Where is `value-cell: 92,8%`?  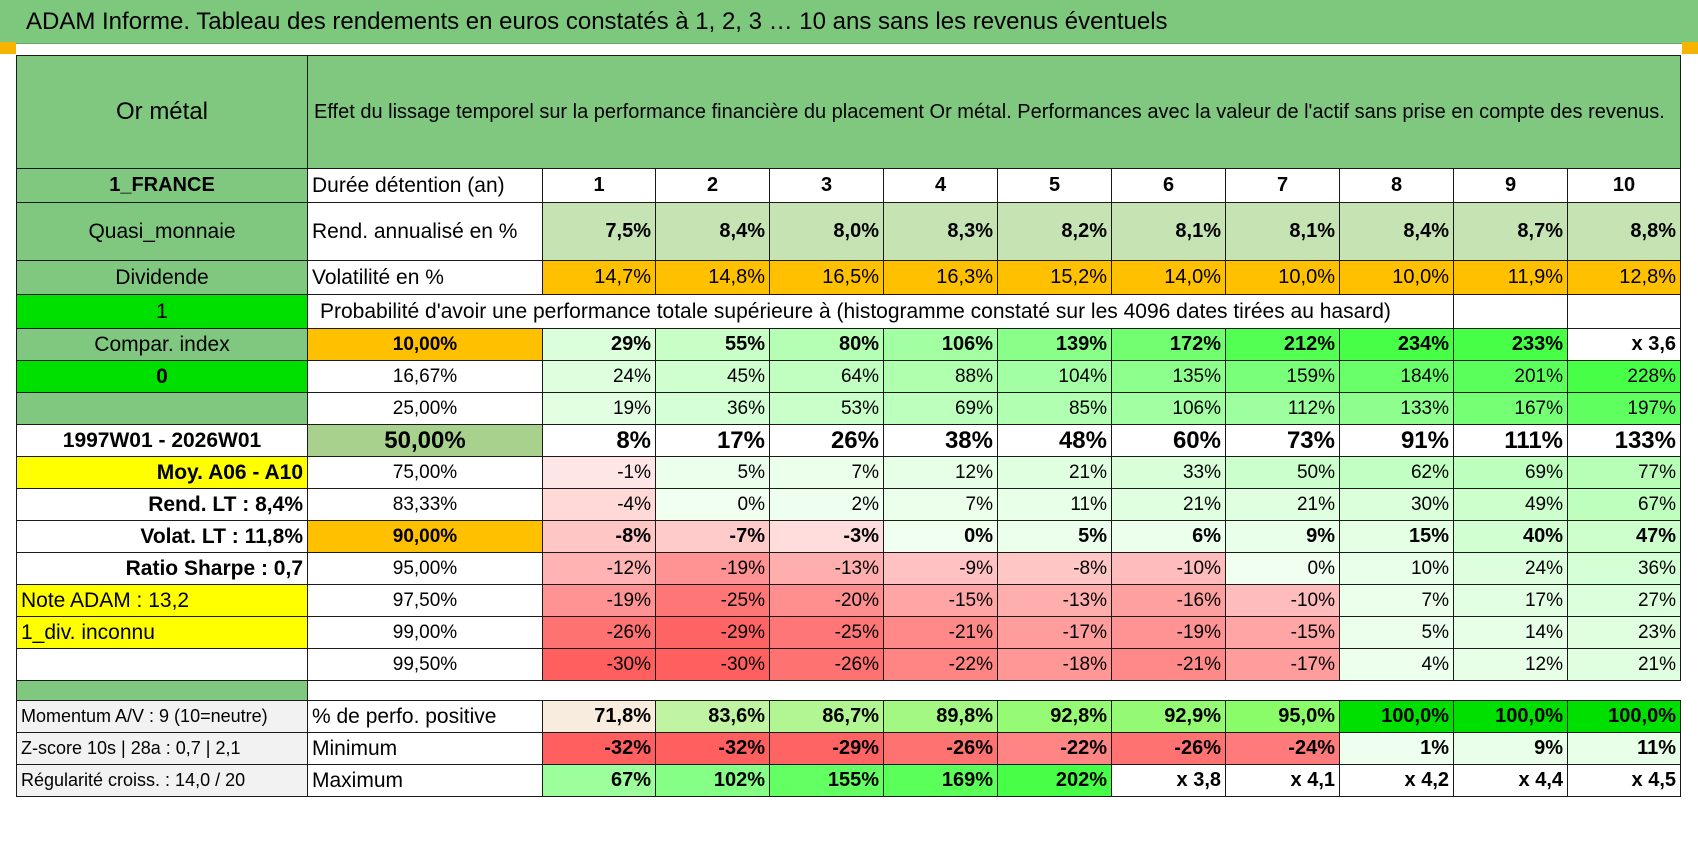
value-cell: 92,8% is located at coordinates (1054, 716).